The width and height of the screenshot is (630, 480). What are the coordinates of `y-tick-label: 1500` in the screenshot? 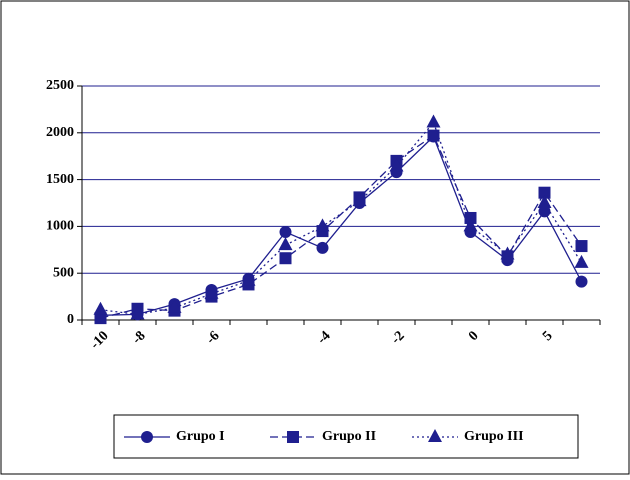 It's located at (60, 179).